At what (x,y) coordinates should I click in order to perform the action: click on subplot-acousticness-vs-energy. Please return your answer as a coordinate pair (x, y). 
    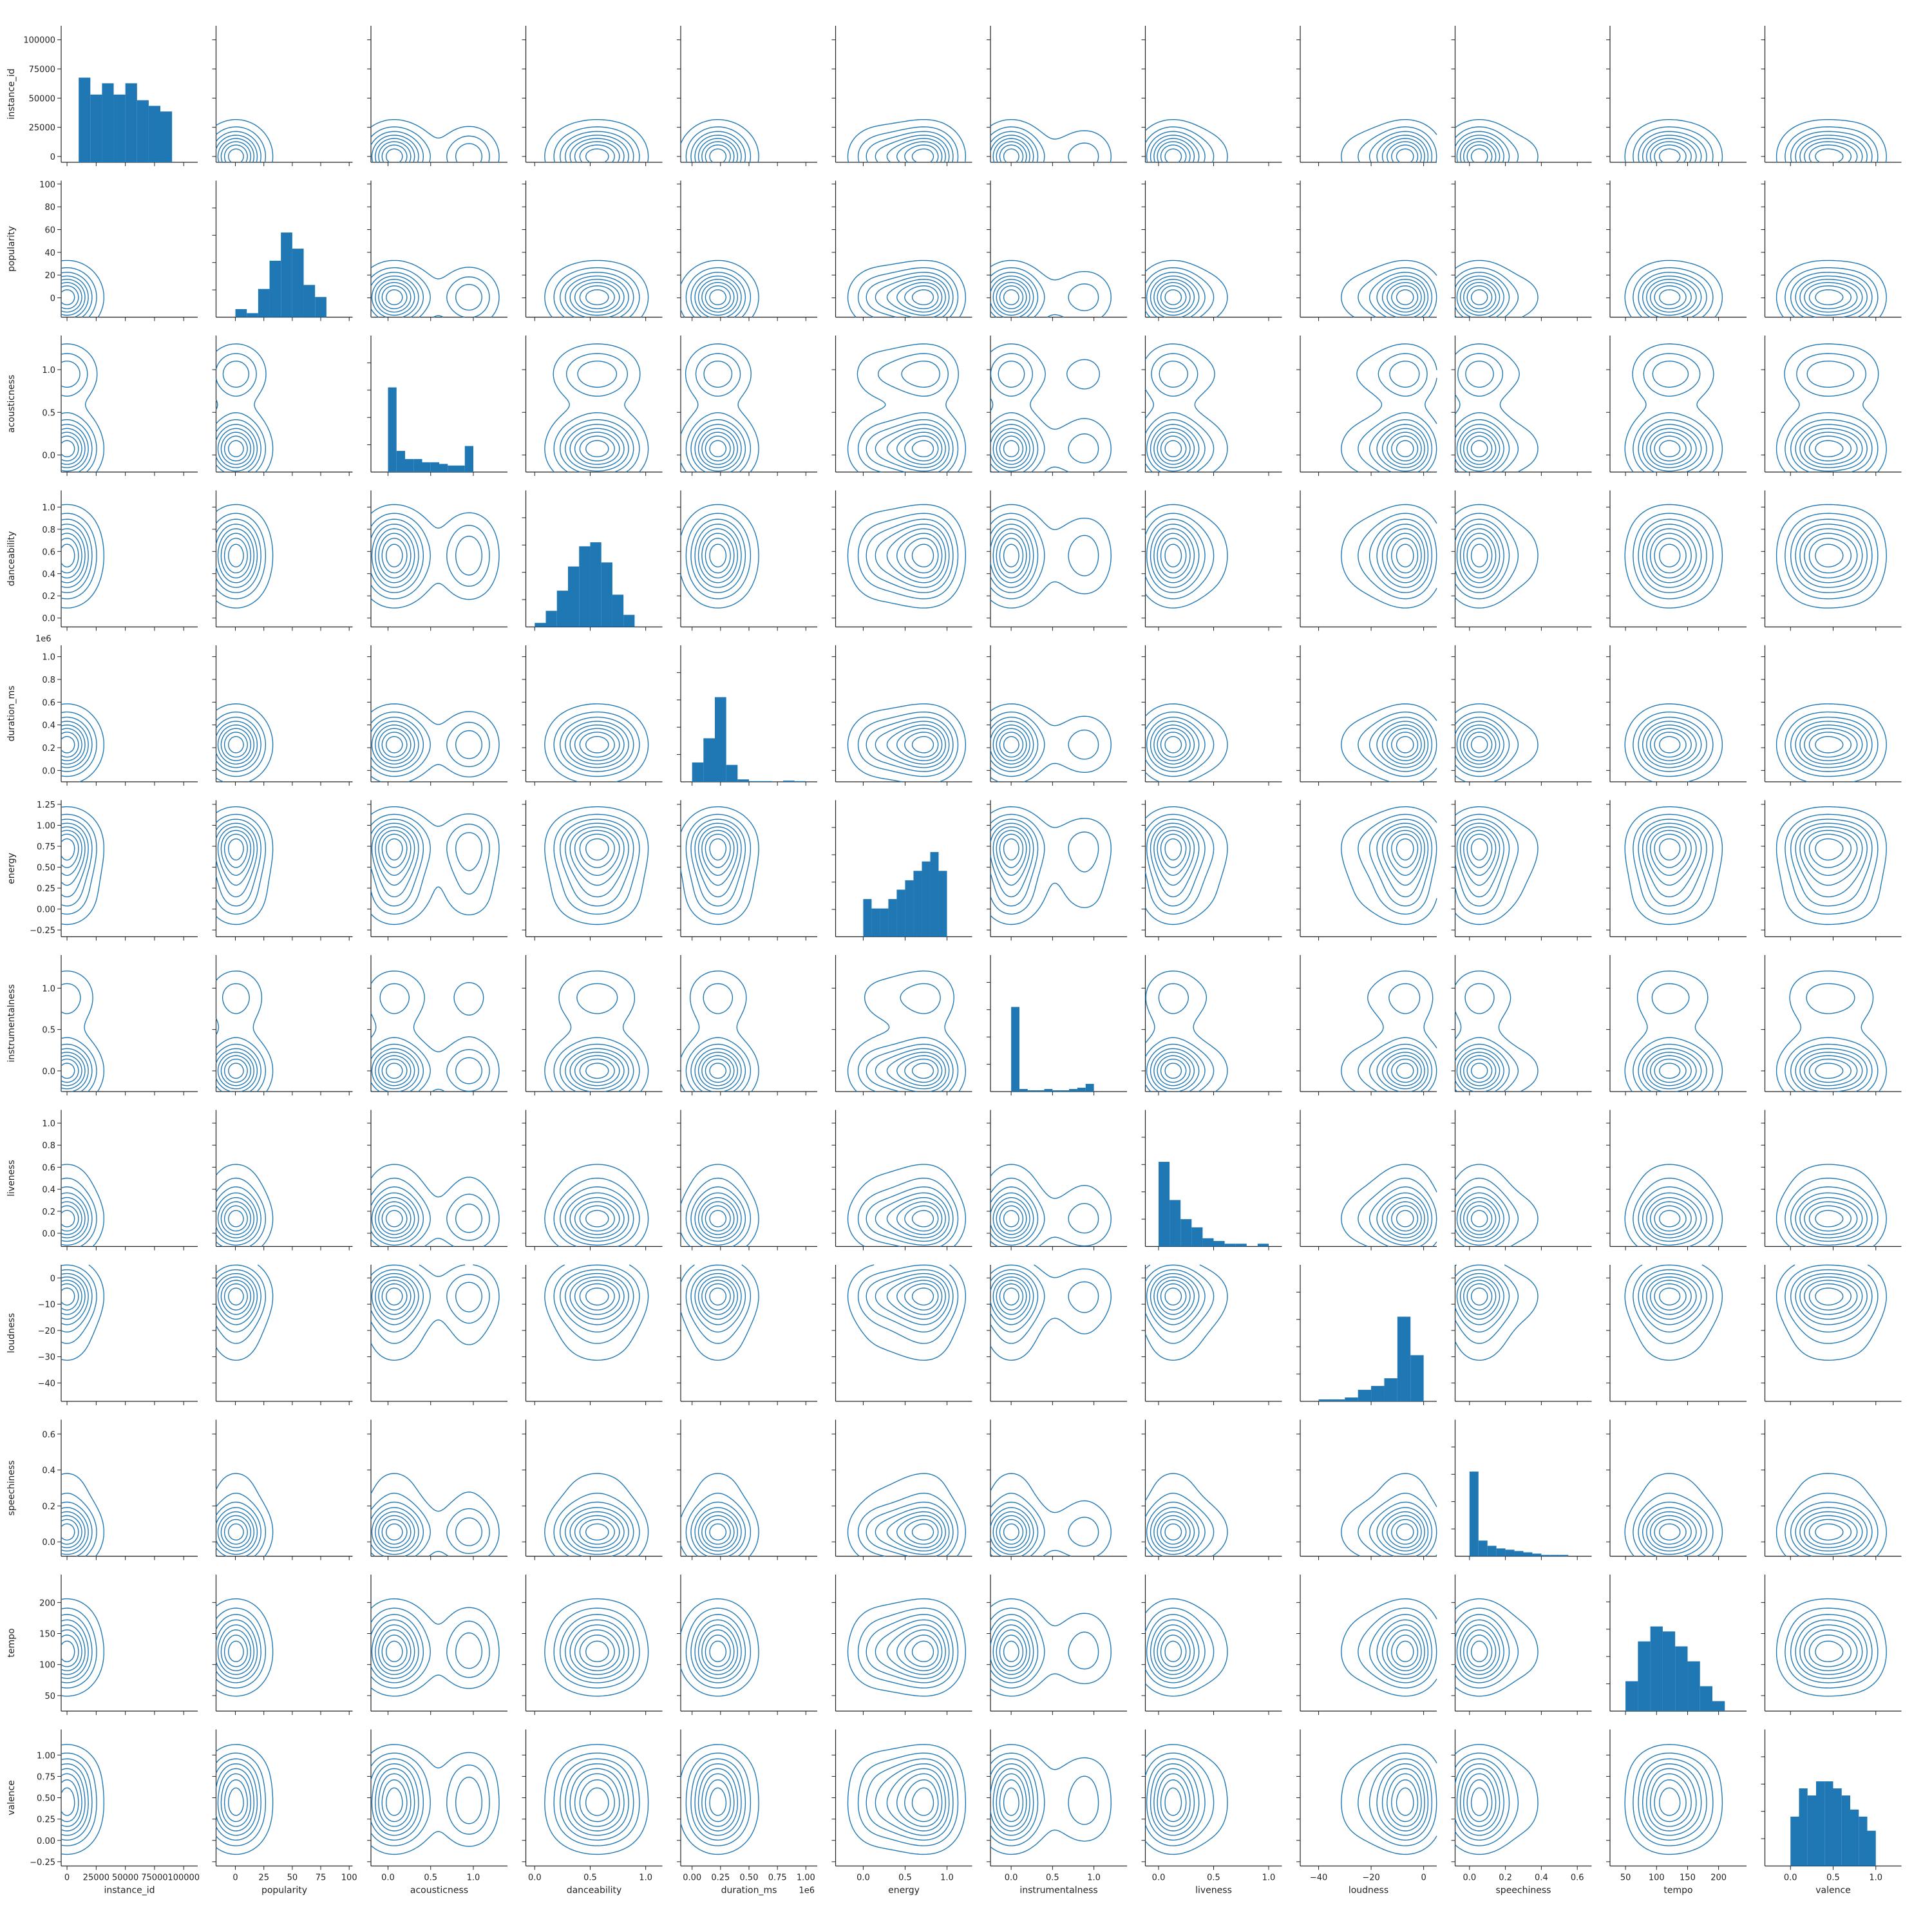
    Looking at the image, I should click on (902, 406).